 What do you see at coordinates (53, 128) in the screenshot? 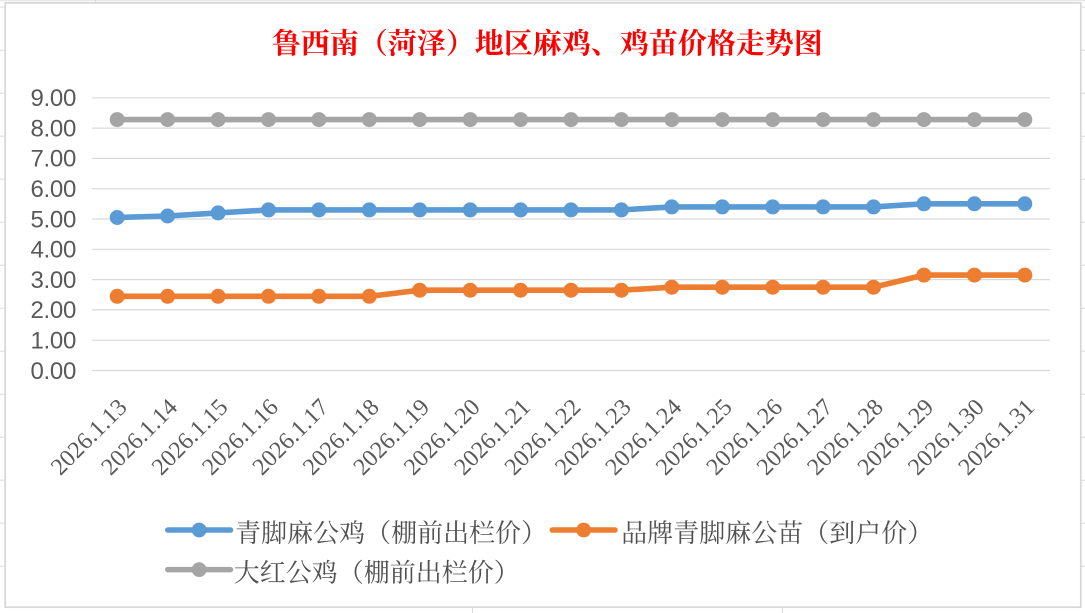
I see `svg-text: 8.00` at bounding box center [53, 128].